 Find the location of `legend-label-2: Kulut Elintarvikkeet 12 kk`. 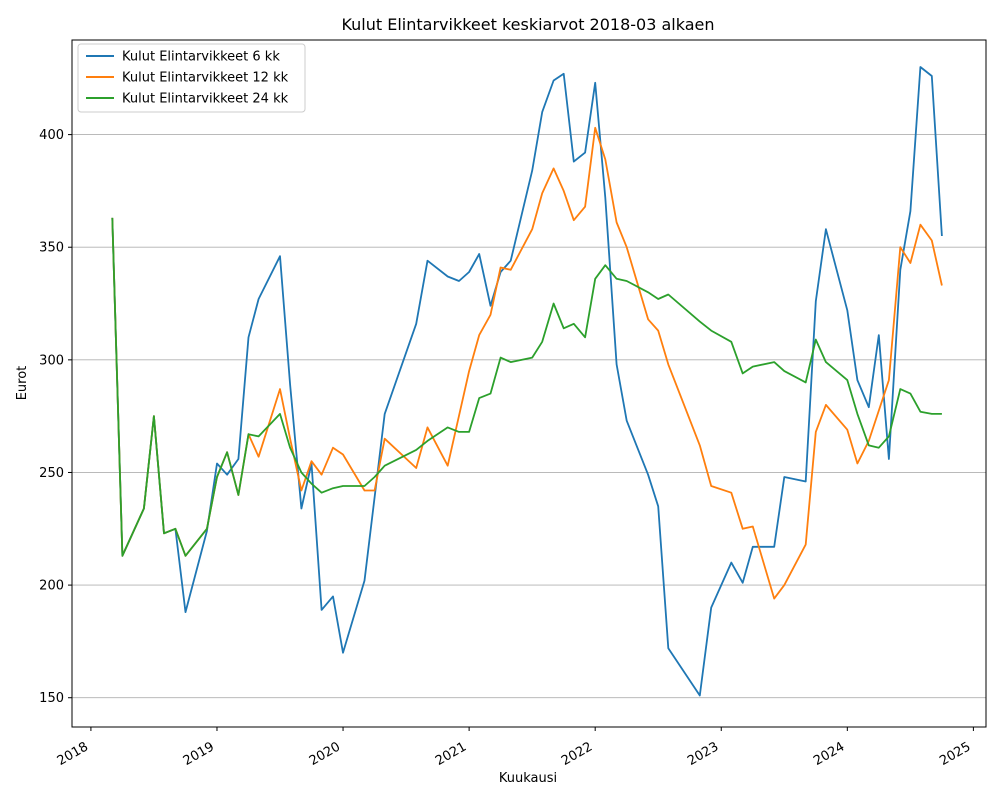

legend-label-2: Kulut Elintarvikkeet 12 kk is located at coordinates (205, 78).